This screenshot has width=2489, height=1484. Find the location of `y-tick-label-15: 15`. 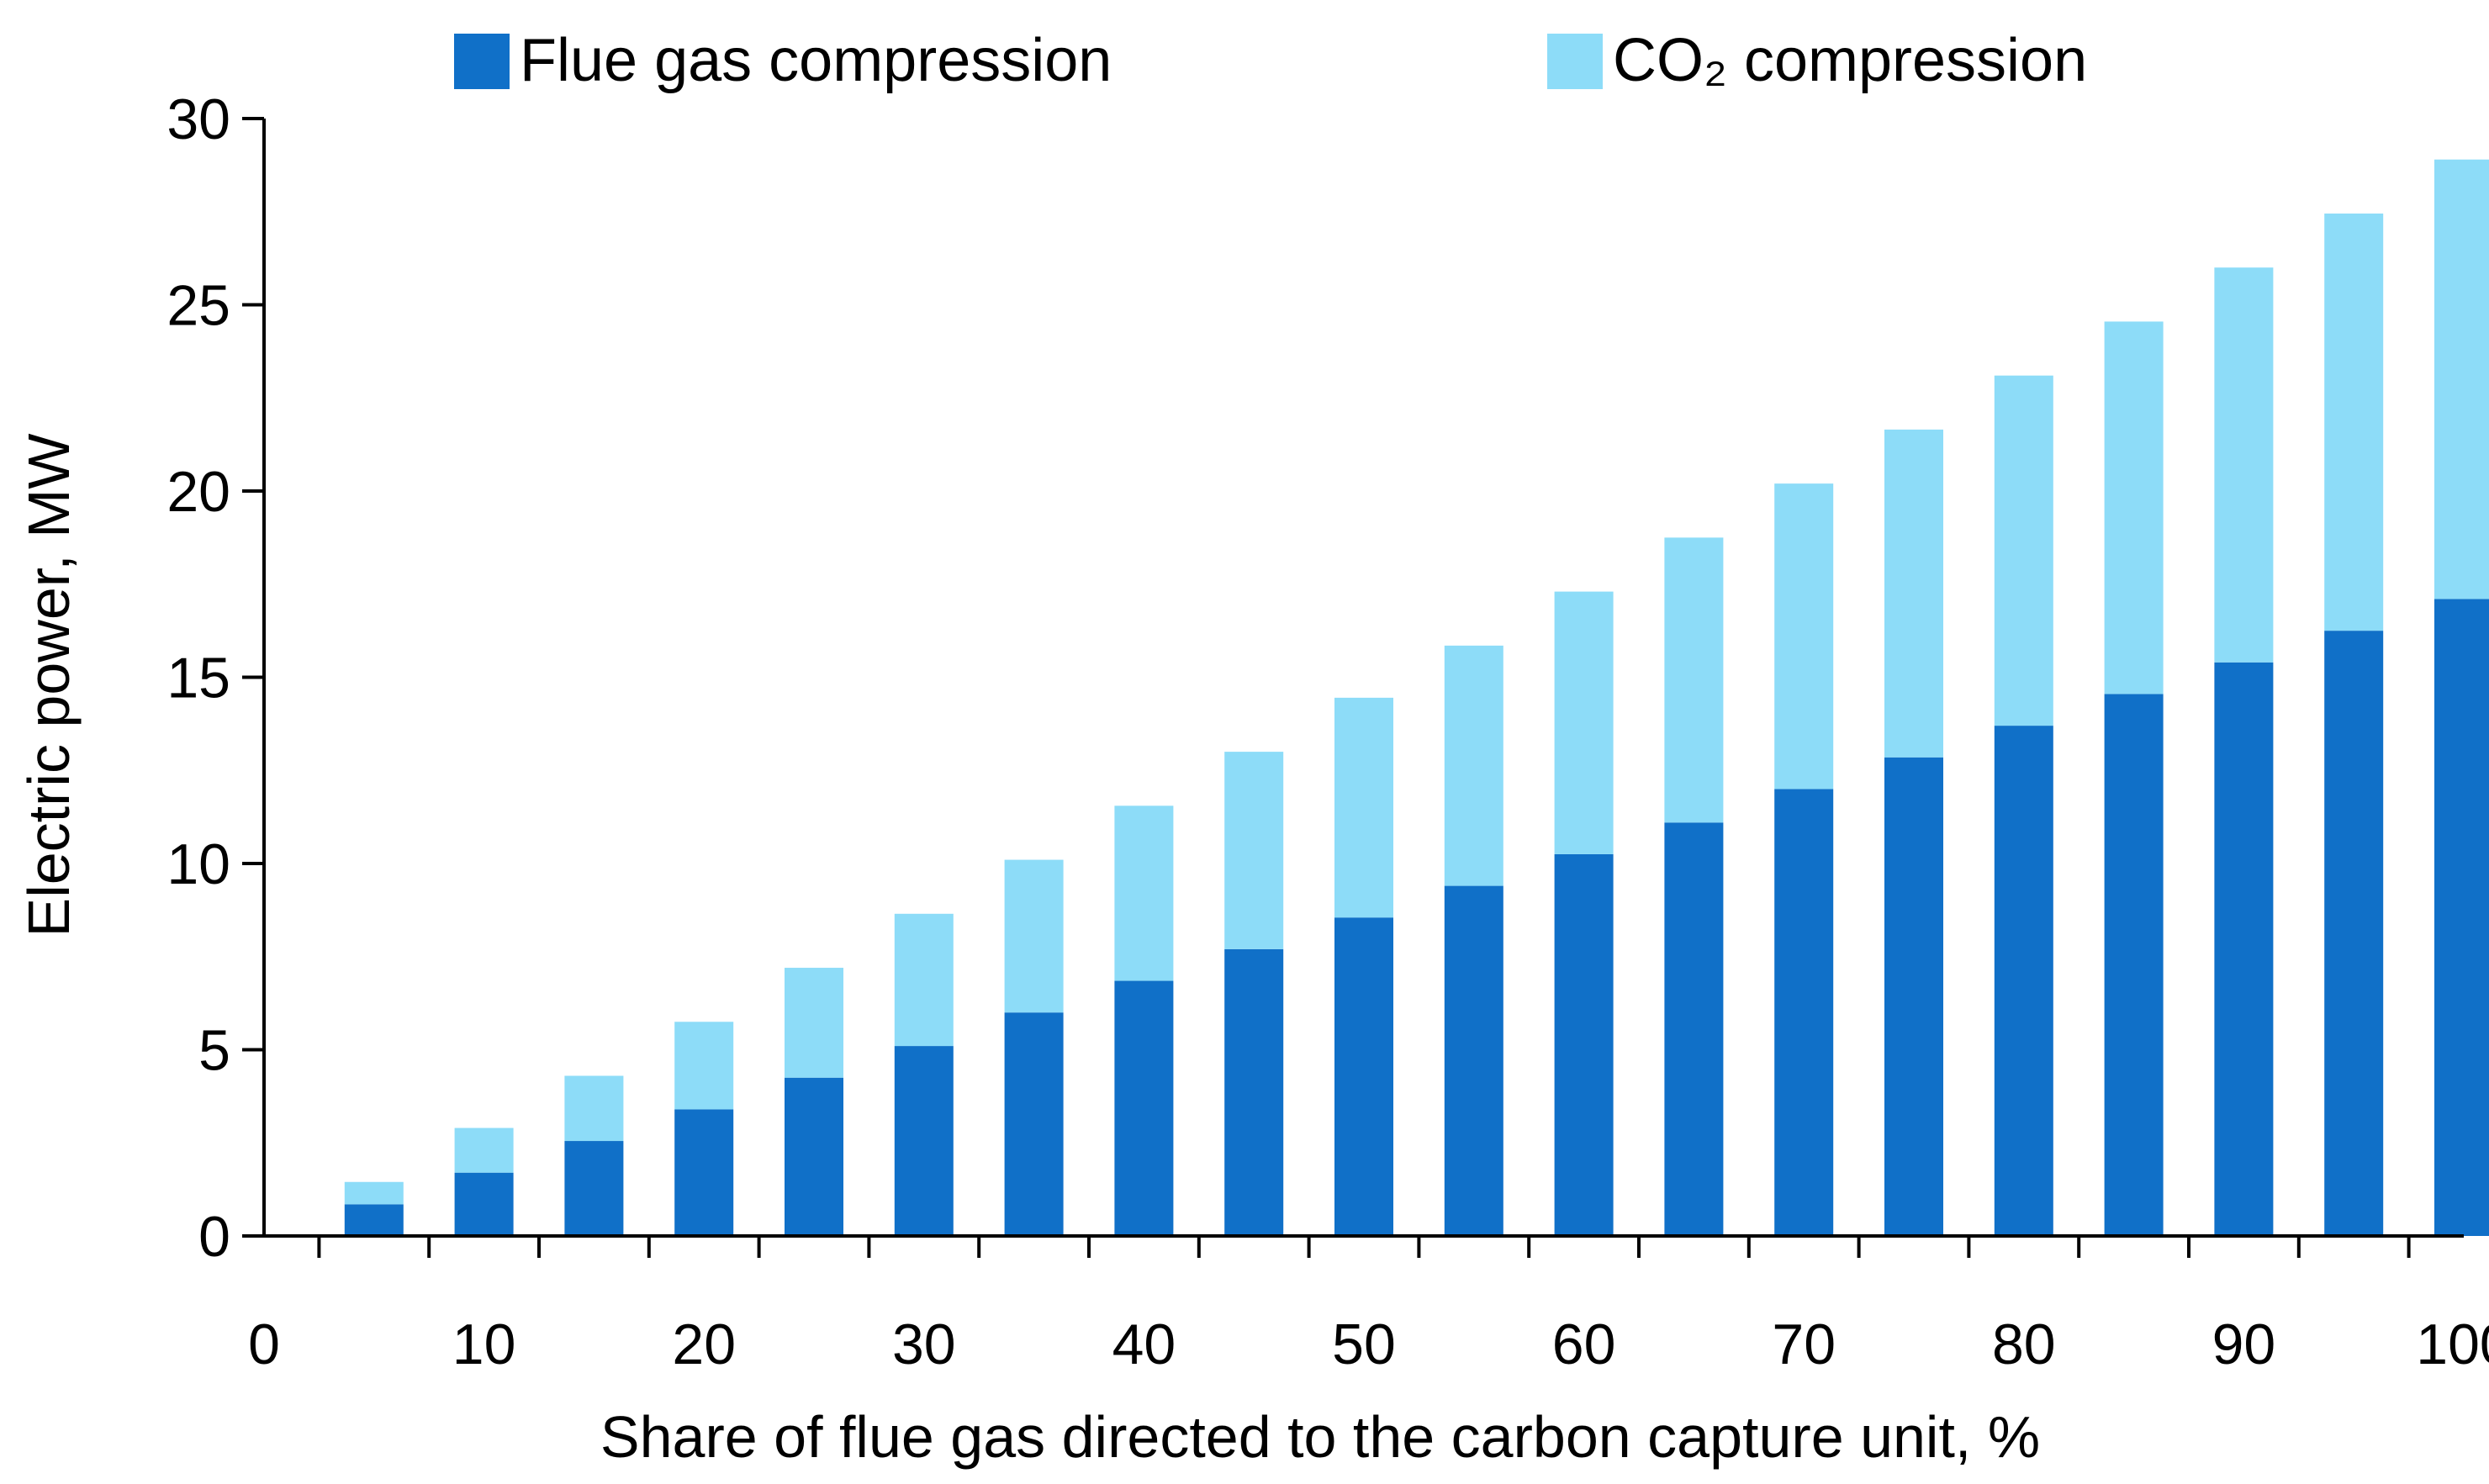

y-tick-label-15: 15 is located at coordinates (198, 678).